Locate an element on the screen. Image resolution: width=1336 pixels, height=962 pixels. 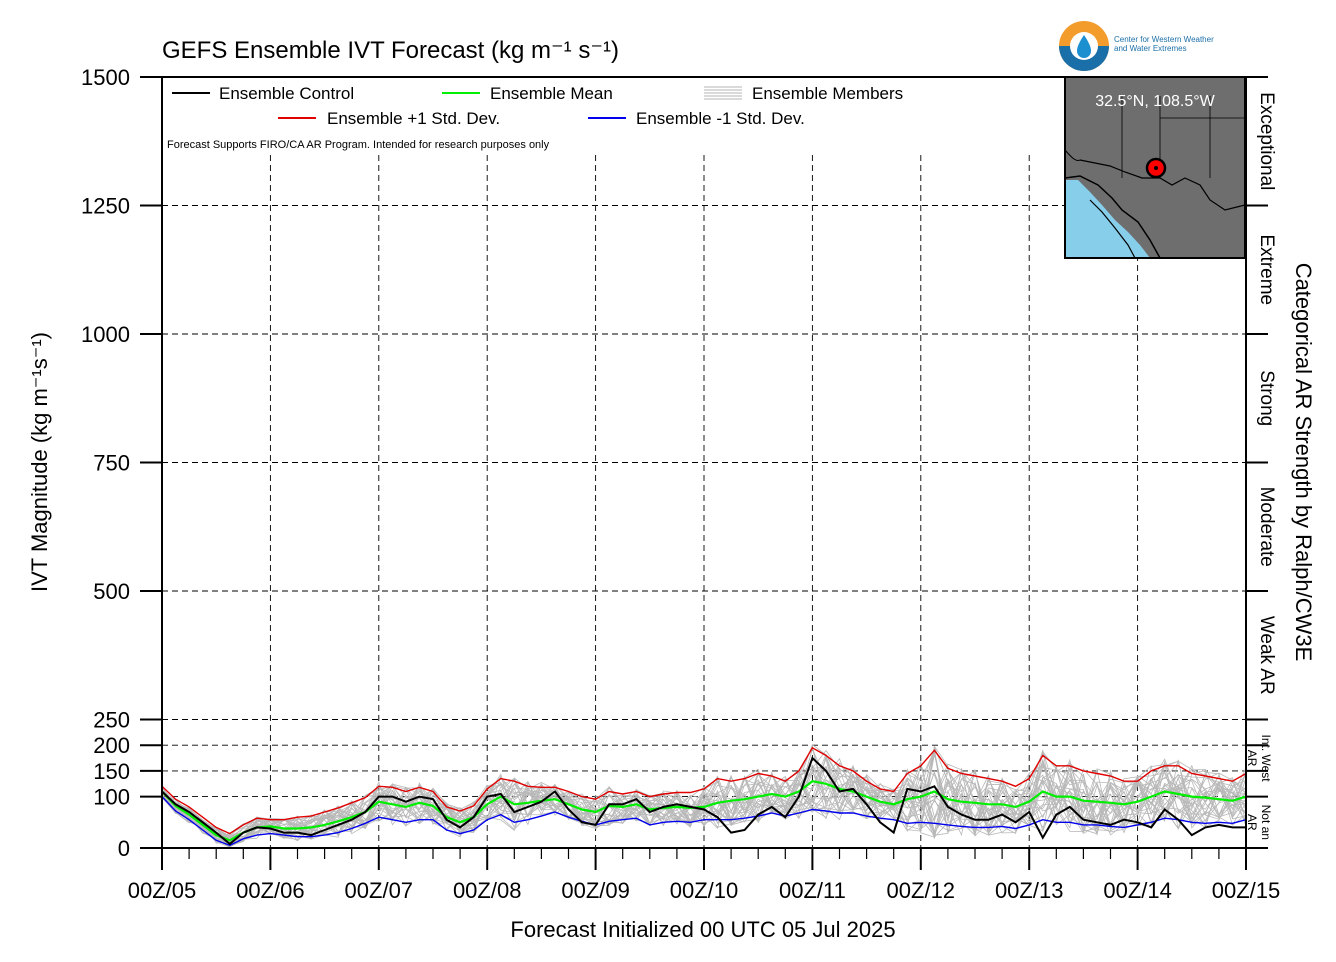
y-tick-label: 200 is located at coordinates (111, 745).